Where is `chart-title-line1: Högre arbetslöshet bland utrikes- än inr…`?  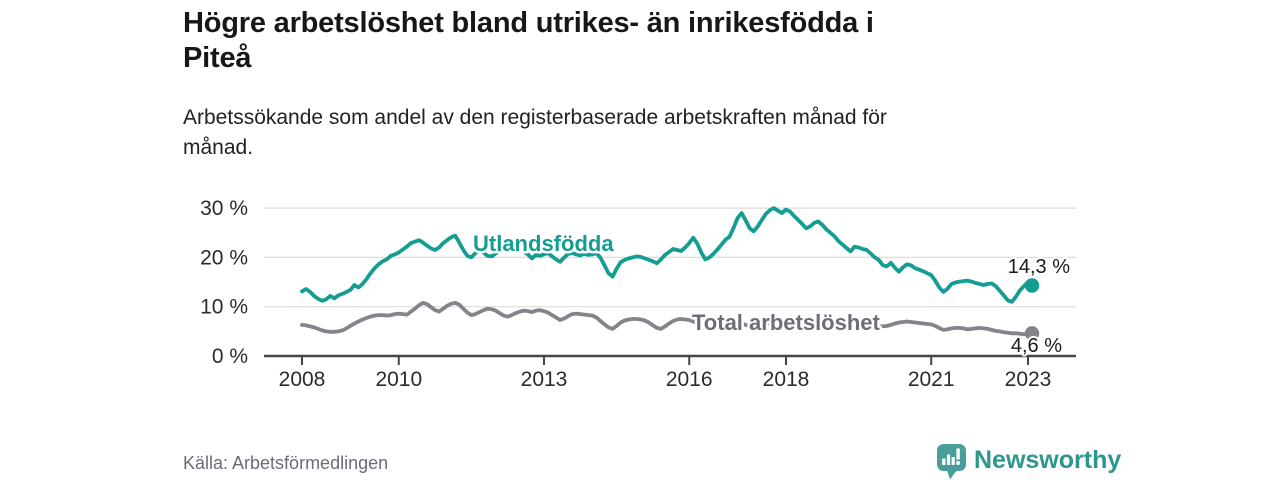
chart-title-line1: Högre arbetslöshet bland utrikes- än inr… is located at coordinates (528, 23).